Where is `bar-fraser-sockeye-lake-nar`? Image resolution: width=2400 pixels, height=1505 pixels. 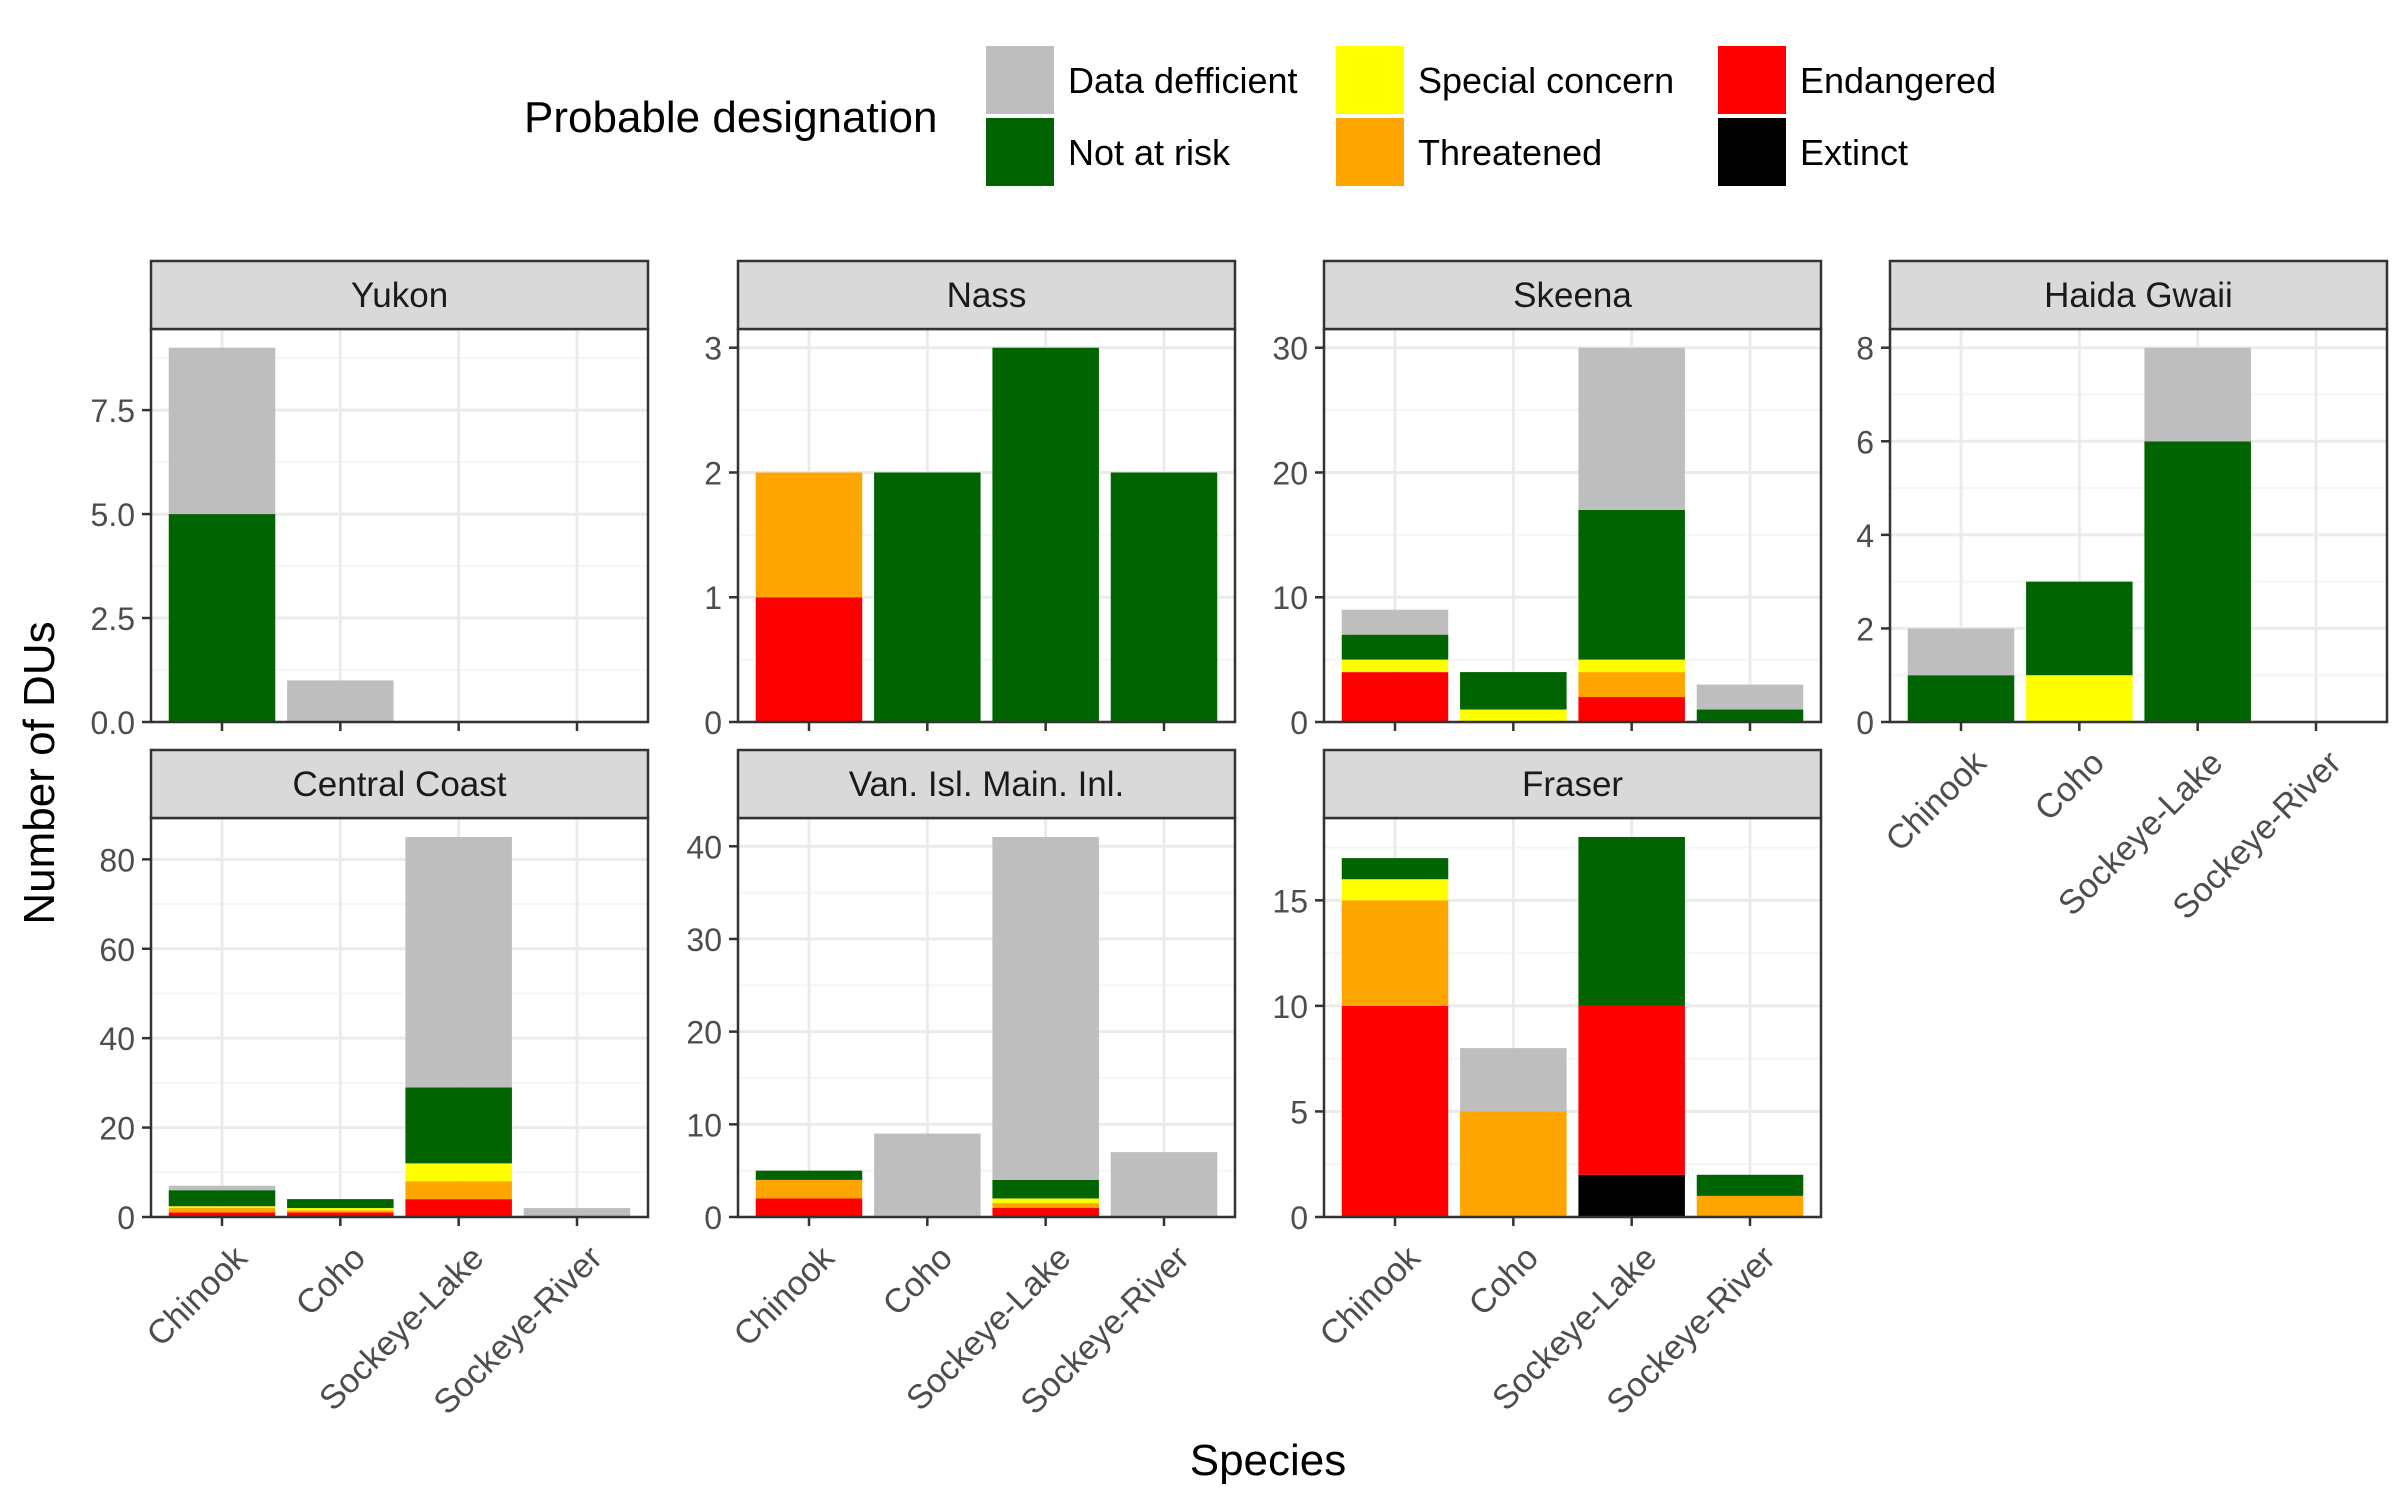
bar-fraser-sockeye-lake-nar is located at coordinates (1631, 921).